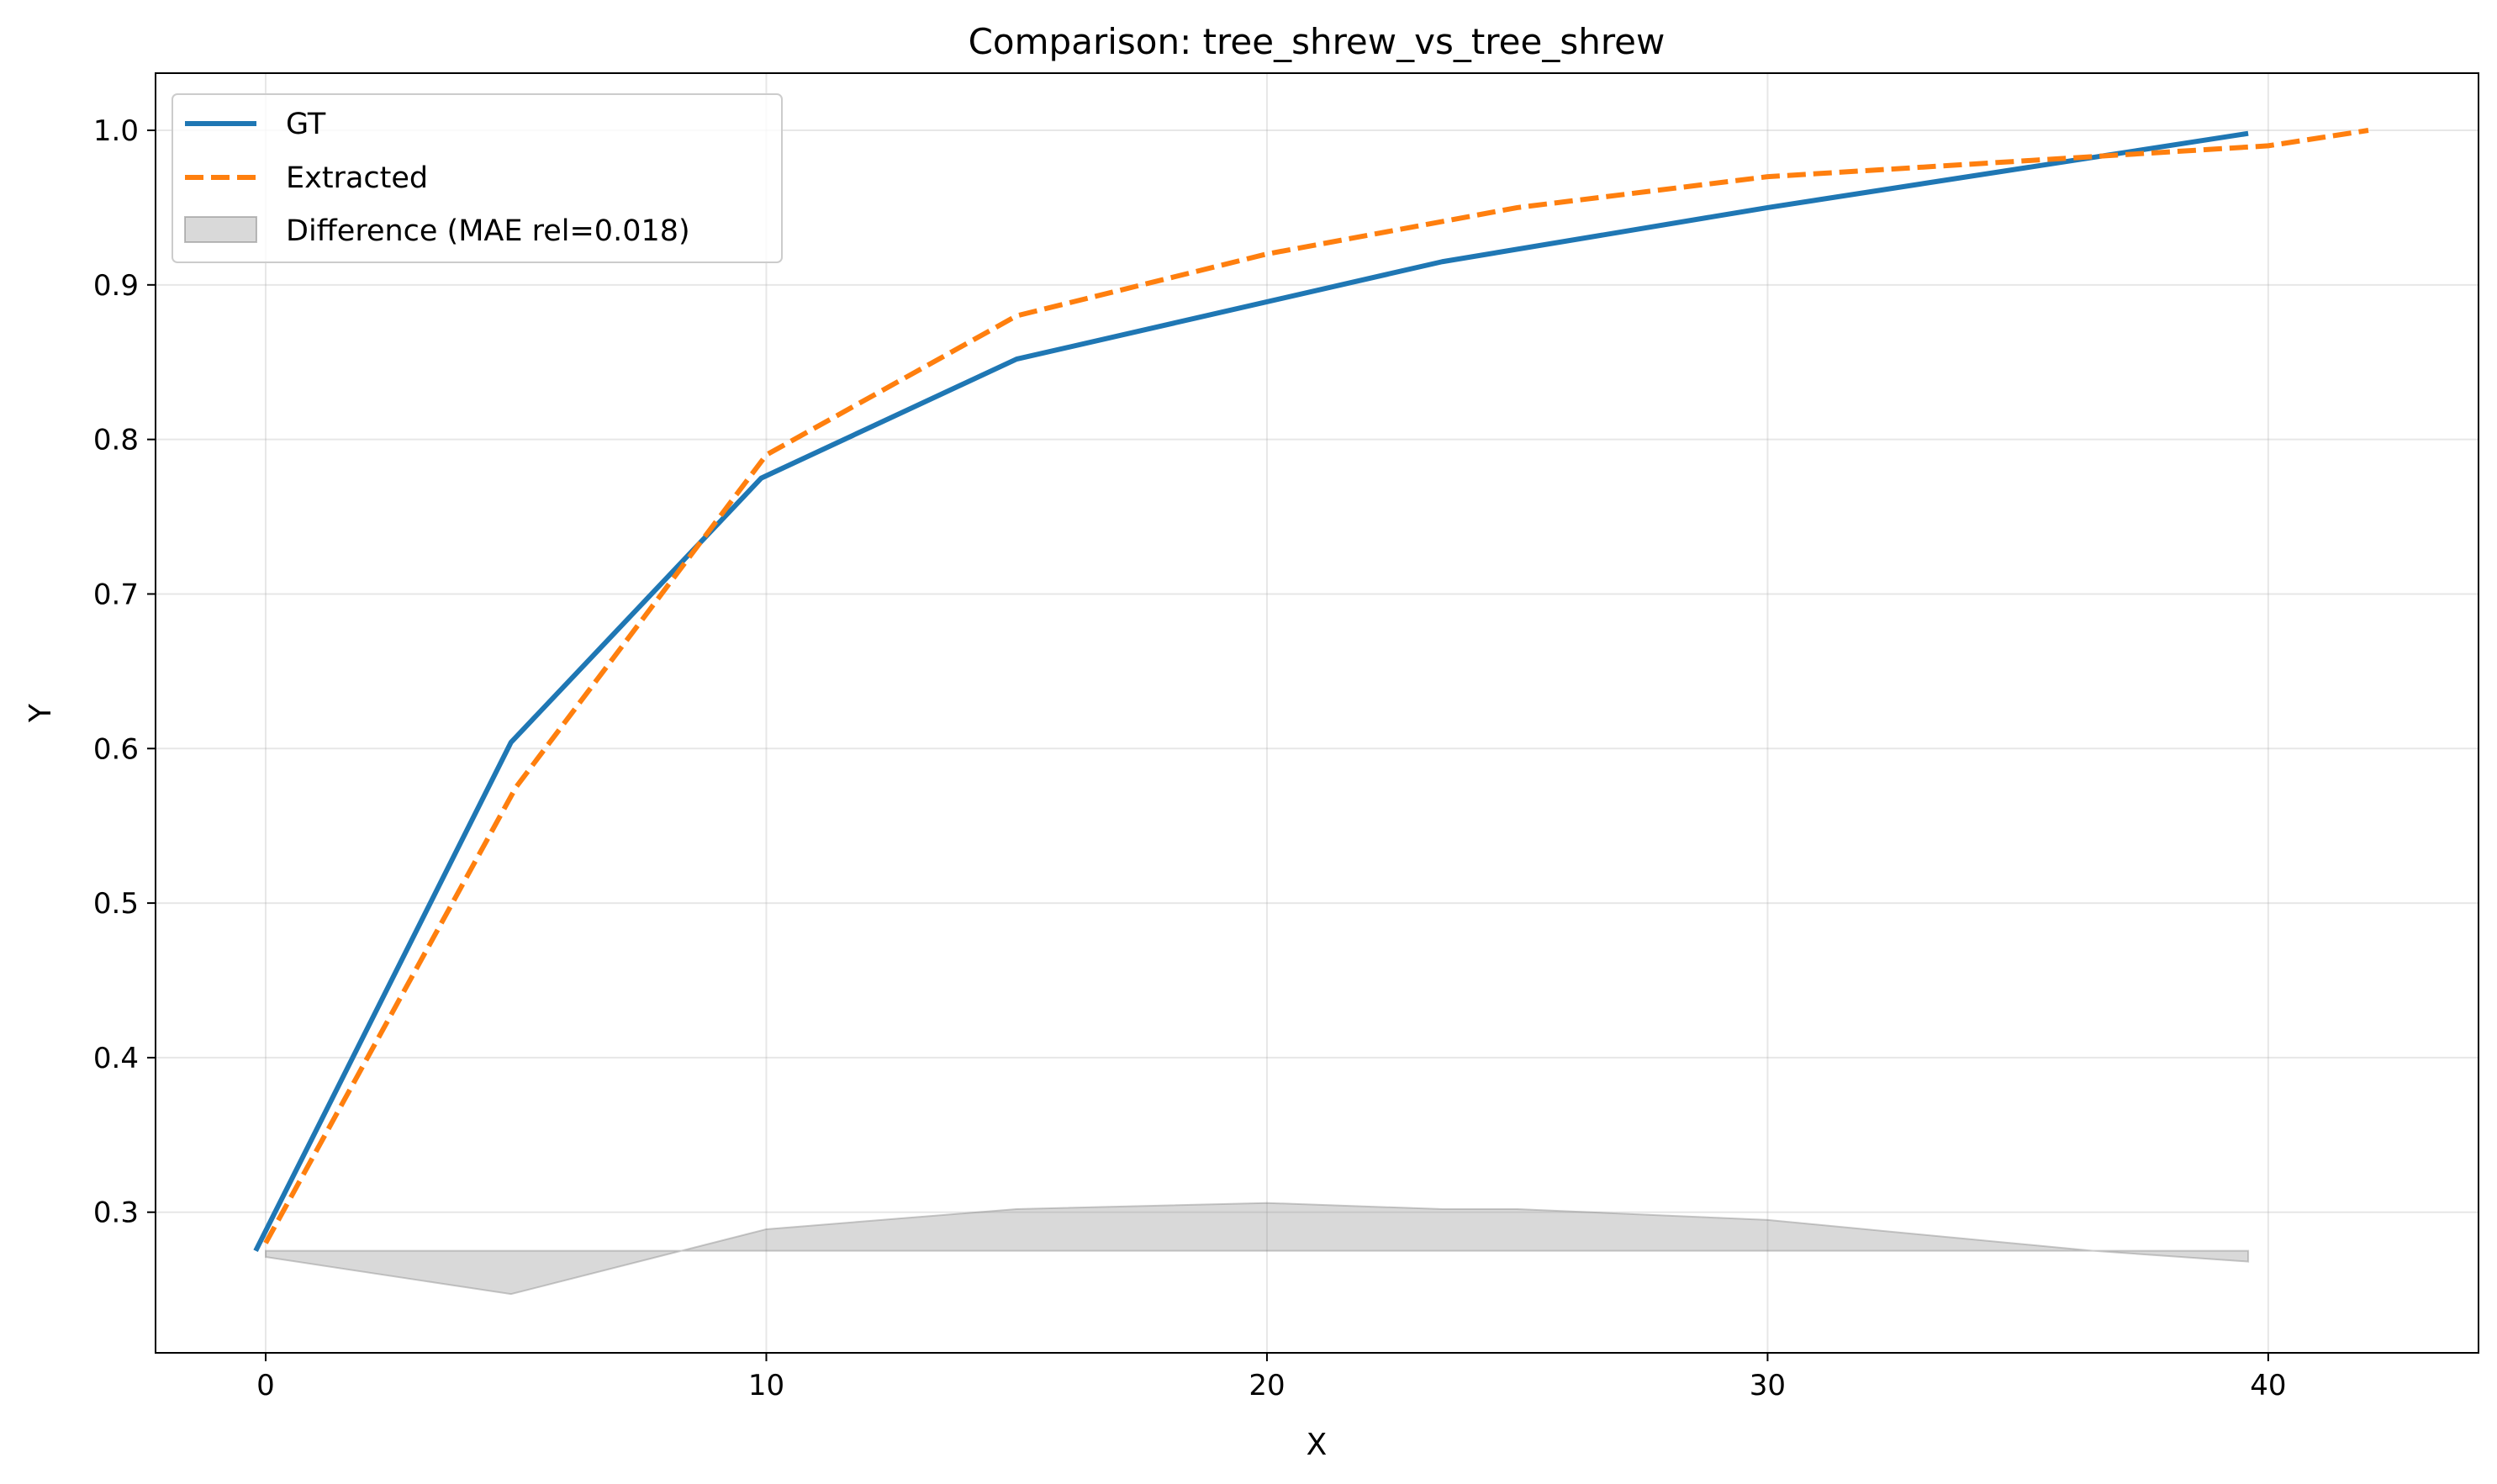  I want to click on x-axis-label: X, so click(1317, 1445).